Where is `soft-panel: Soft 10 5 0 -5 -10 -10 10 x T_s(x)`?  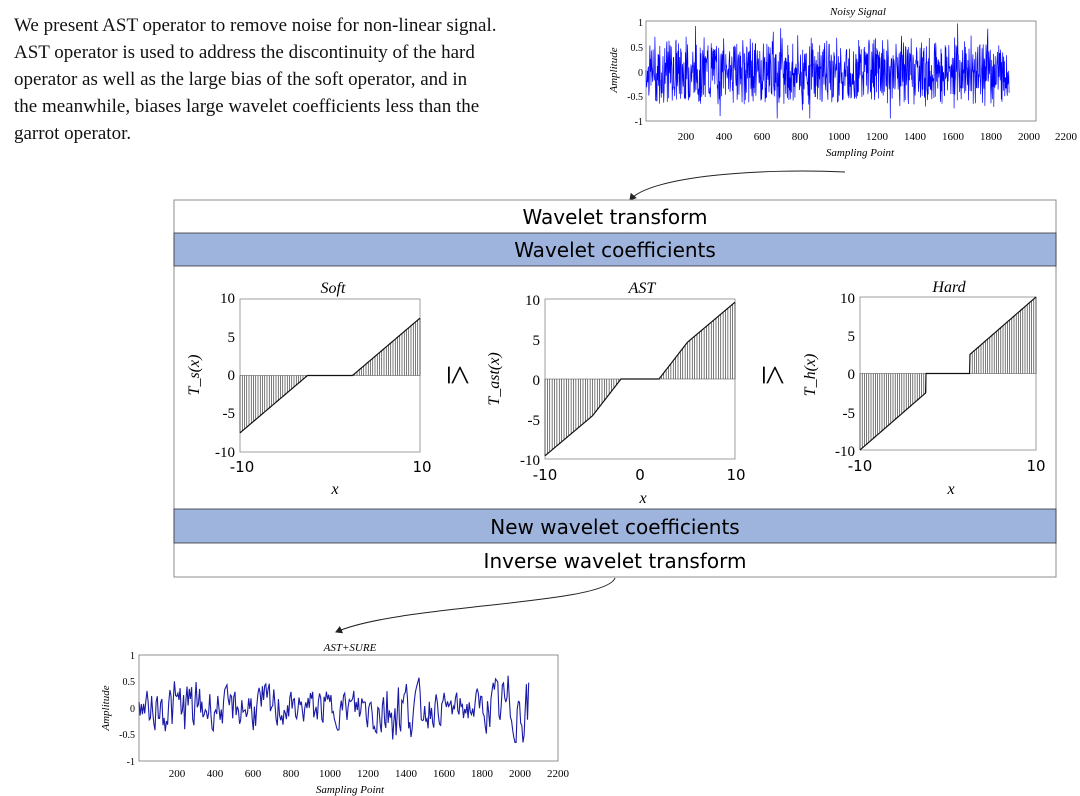
soft-panel: Soft 10 5 0 -5 -10 -10 10 x T_s(x) is located at coordinates (309, 389).